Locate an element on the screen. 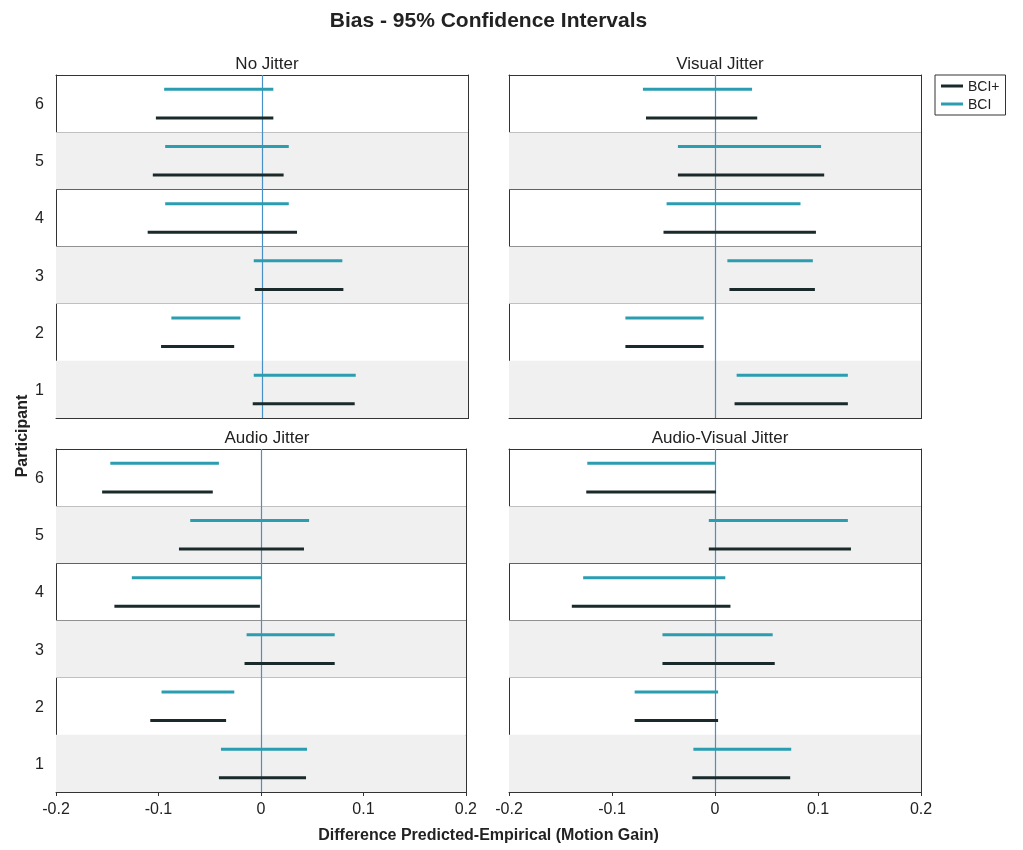 This screenshot has height=850, width=1023. legend-label: BCI is located at coordinates (980, 104).